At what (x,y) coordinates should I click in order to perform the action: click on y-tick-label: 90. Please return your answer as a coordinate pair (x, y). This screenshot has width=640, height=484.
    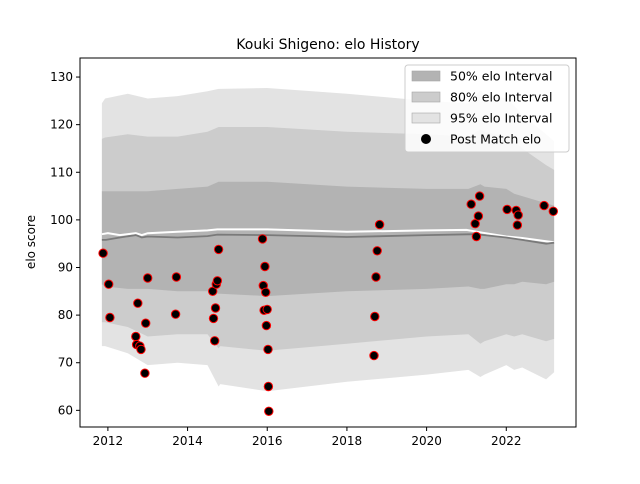
    Looking at the image, I should click on (65, 267).